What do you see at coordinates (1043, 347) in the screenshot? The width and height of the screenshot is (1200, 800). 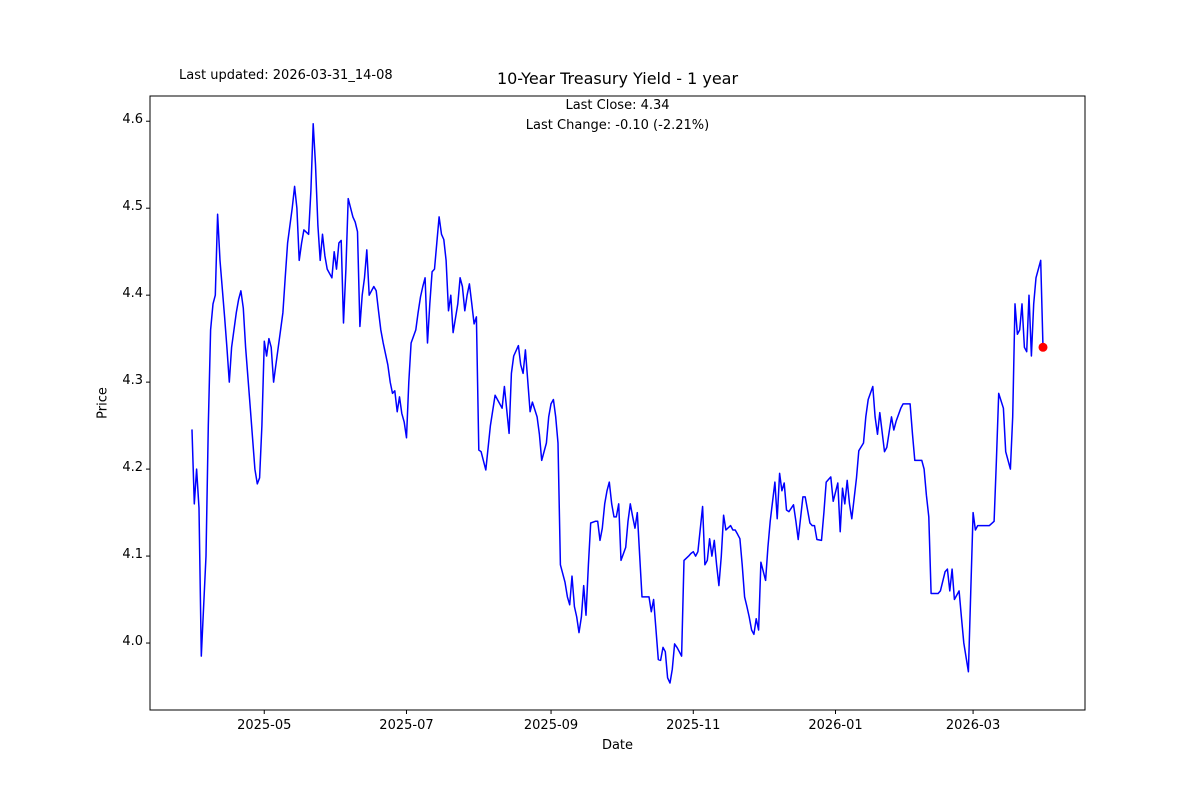 I see `last-price-marker` at bounding box center [1043, 347].